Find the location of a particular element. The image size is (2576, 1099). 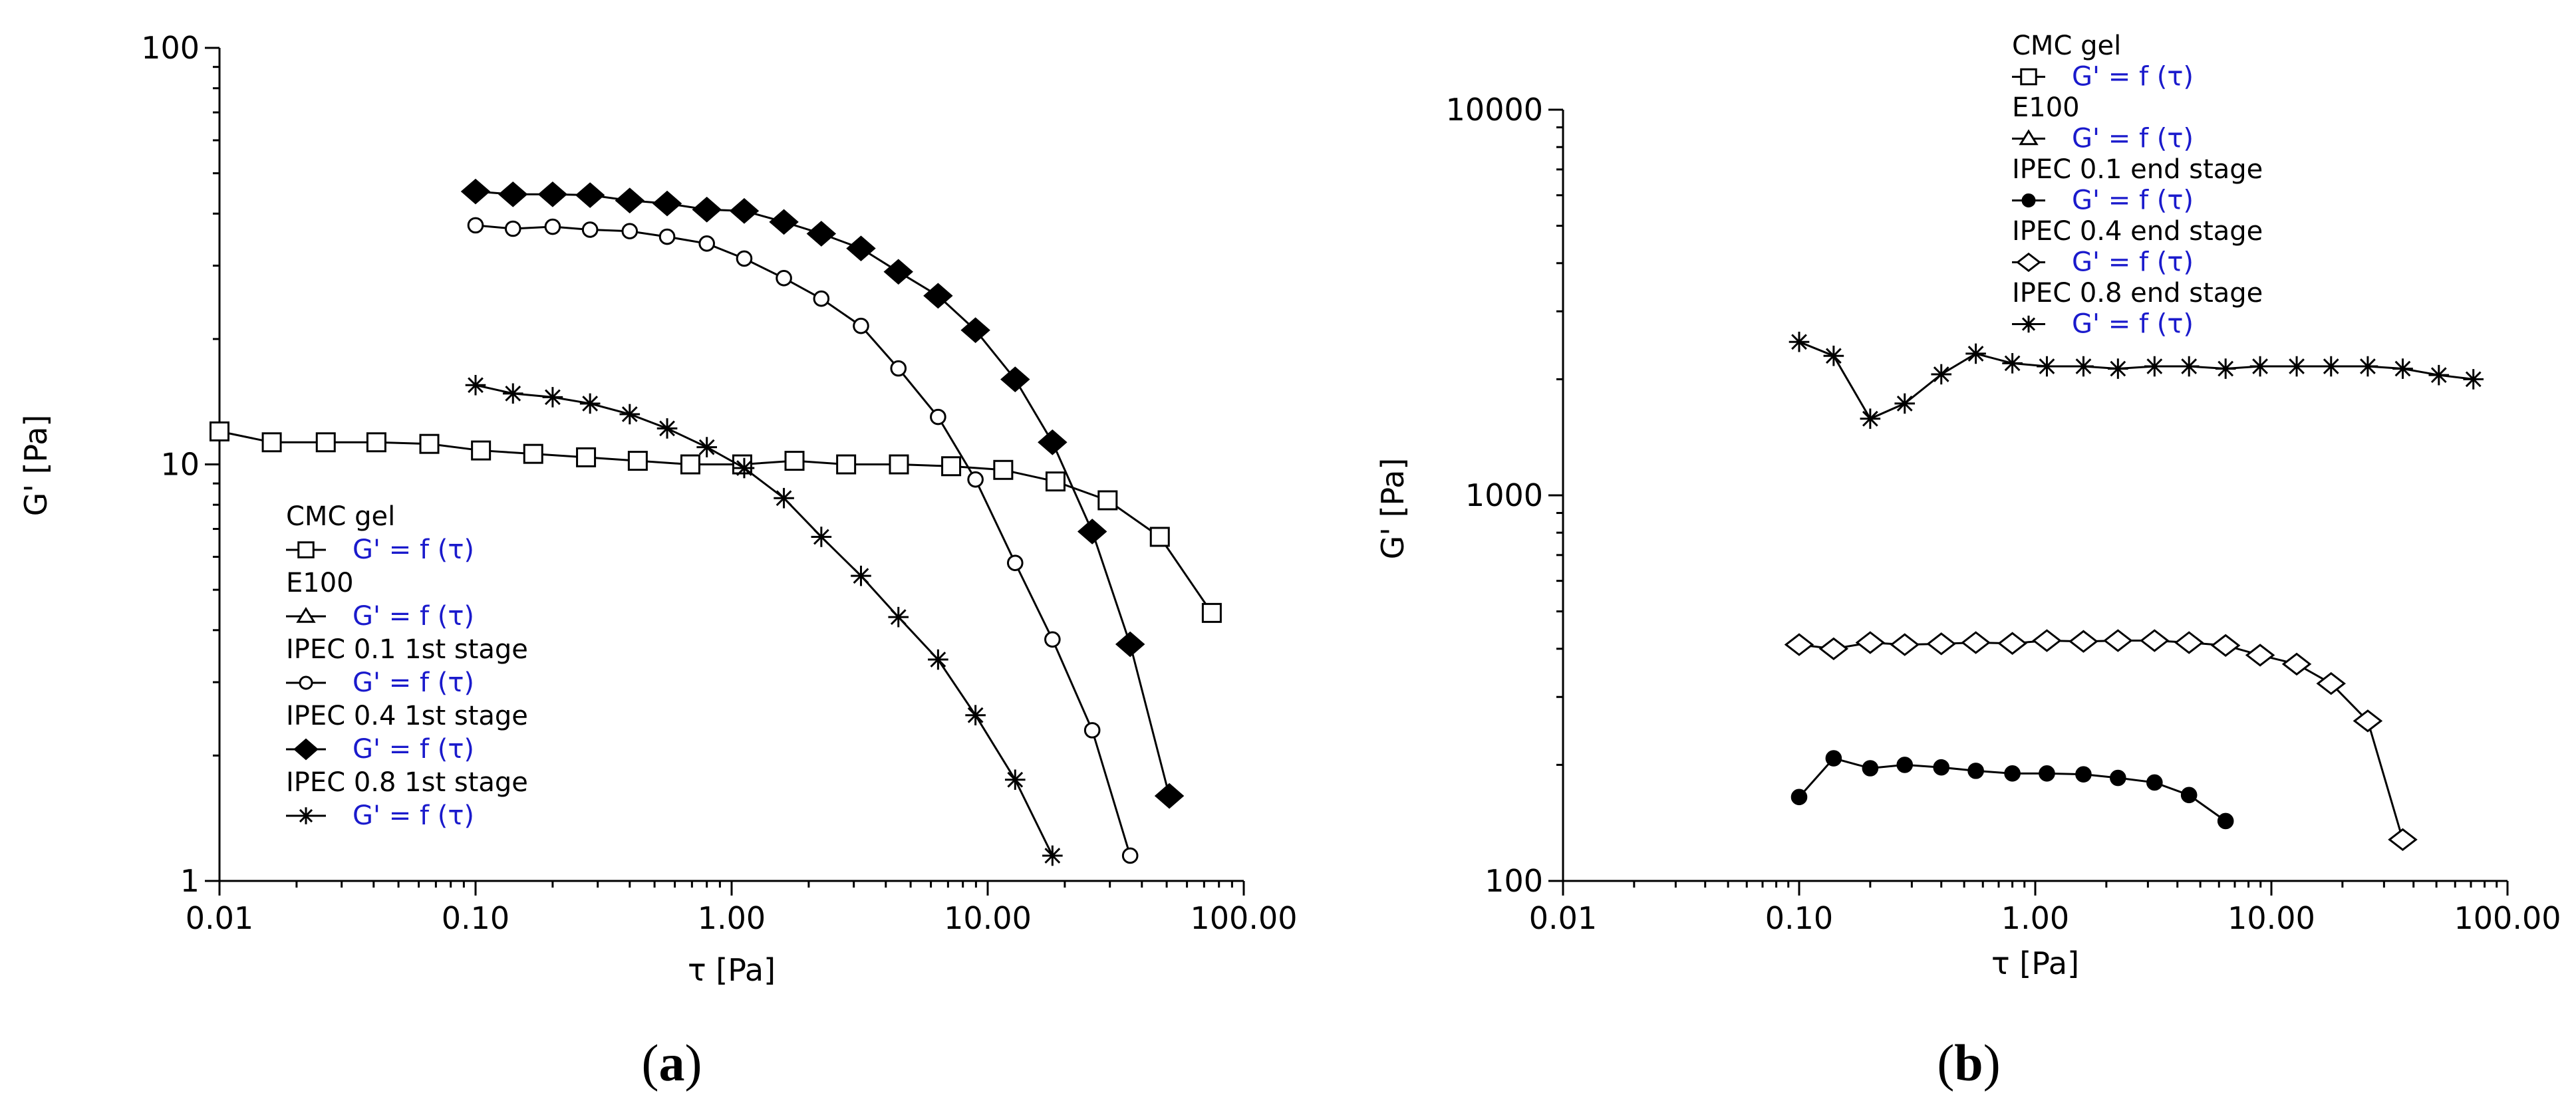

legend-entry-name: E100 is located at coordinates (2046, 107).